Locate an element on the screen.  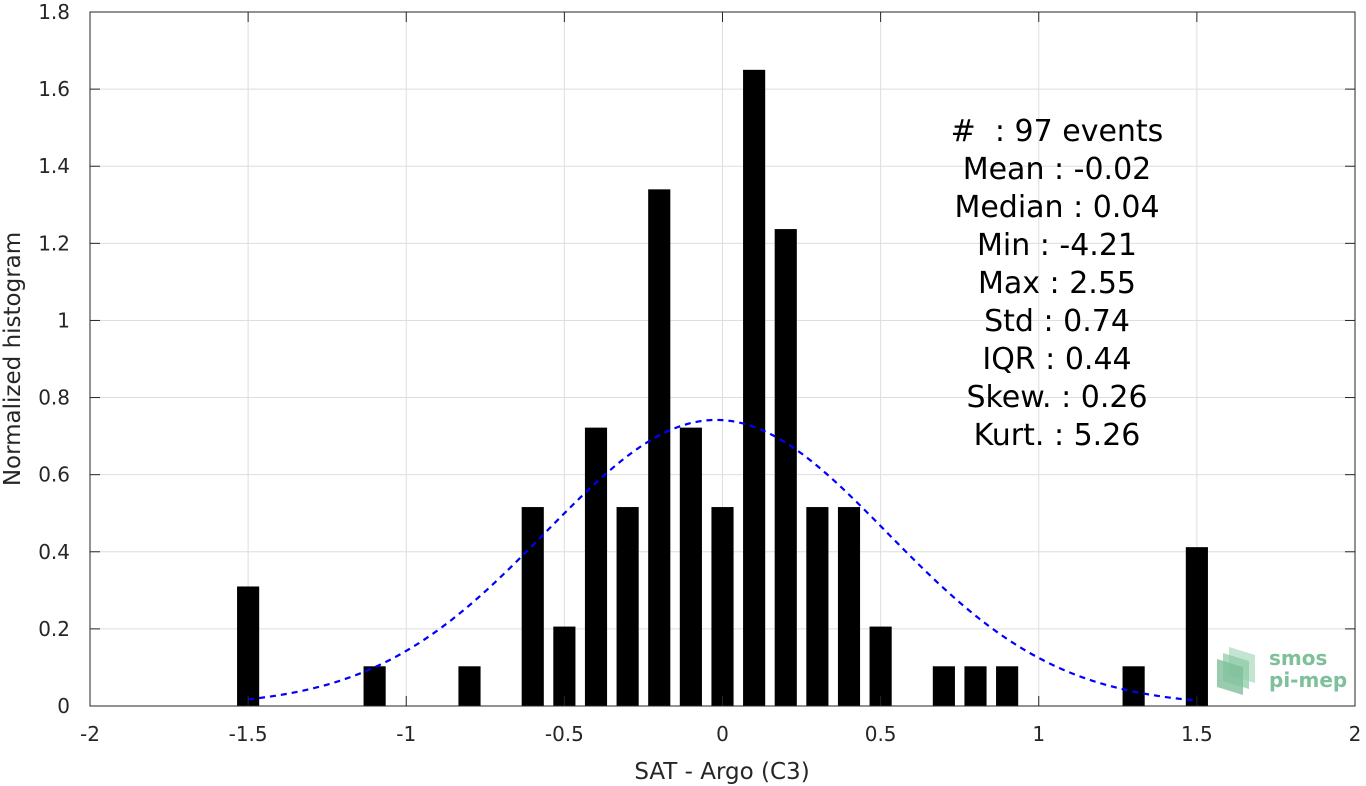
x-tick-label-1: -1.5 is located at coordinates (248, 734).